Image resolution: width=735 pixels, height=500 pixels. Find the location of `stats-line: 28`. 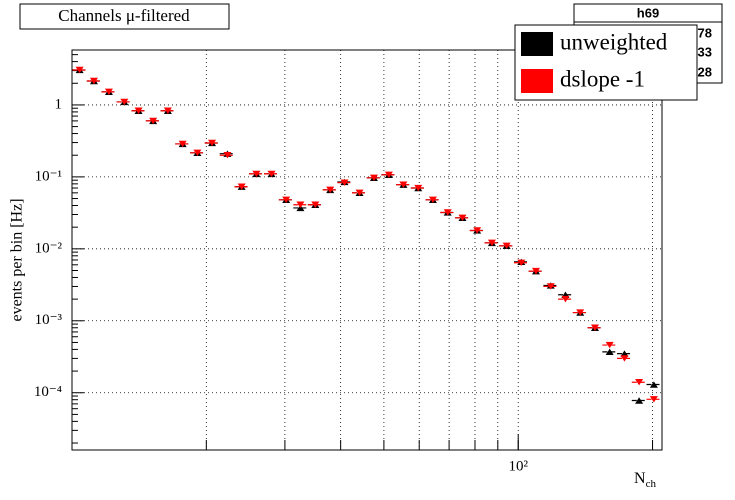

stats-line: 28 is located at coordinates (705, 71).